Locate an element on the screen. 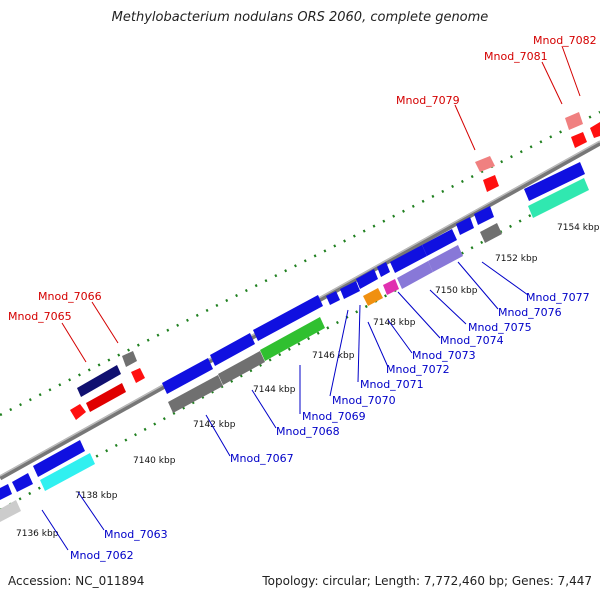  gene-label-mnod-7077: Mnod_7077 is located at coordinates (558, 297).